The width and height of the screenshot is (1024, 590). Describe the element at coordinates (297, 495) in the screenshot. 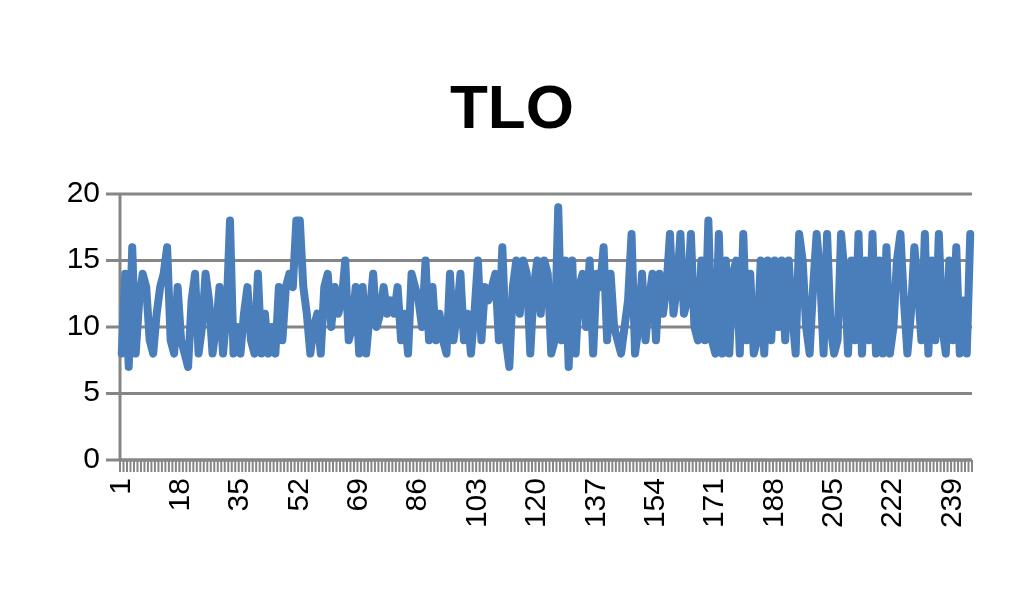

I see `x-tick-label: 52` at that location.